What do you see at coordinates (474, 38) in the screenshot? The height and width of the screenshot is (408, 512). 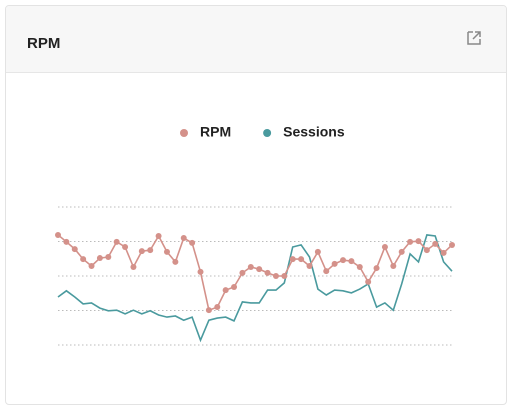 I see `open-external-icon` at bounding box center [474, 38].